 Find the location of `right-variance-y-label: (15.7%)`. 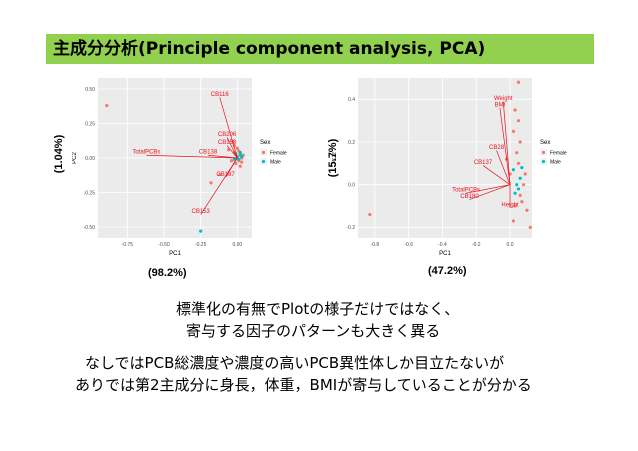

right-variance-y-label: (15.7%) is located at coordinates (333, 158).